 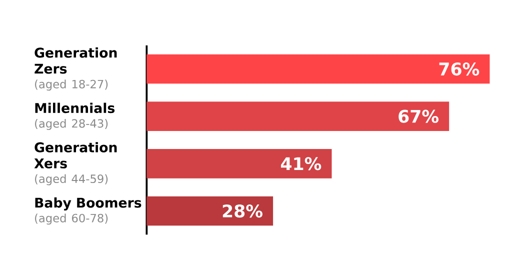 What do you see at coordinates (71, 85) in the screenshot?
I see `text: (aged 18-27)` at bounding box center [71, 85].